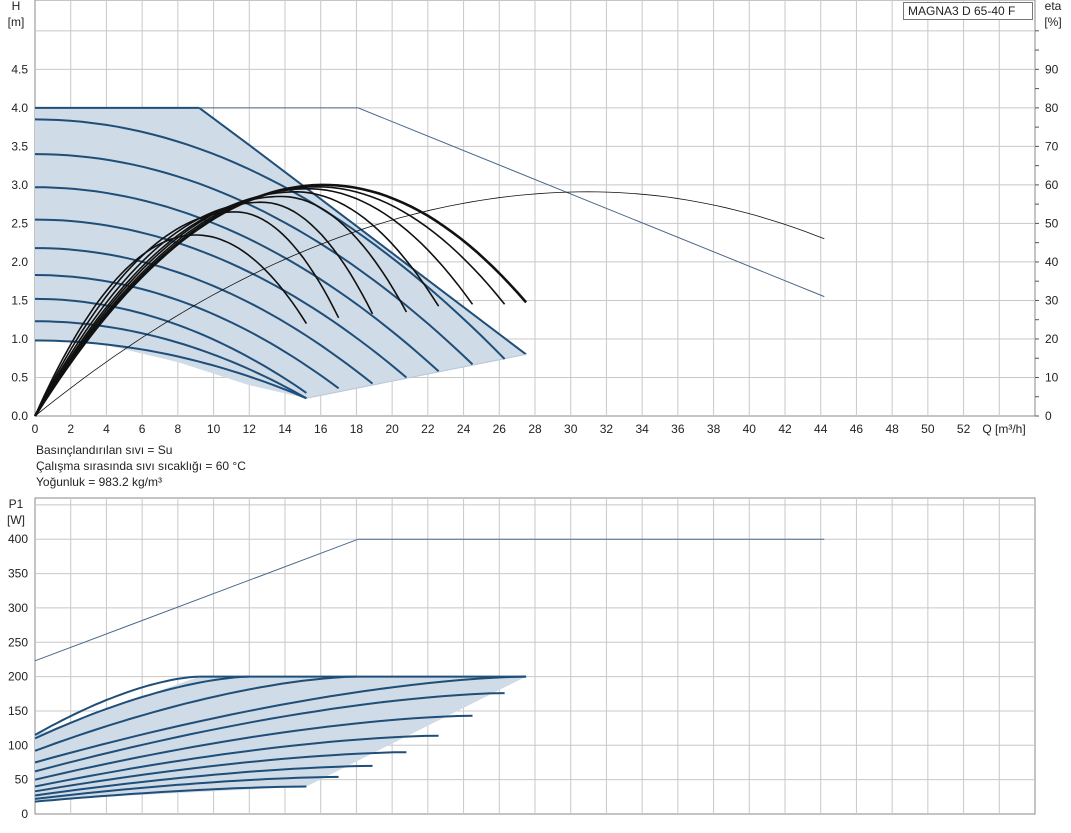 Image resolution: width=1071 pixels, height=833 pixels. What do you see at coordinates (714, 429) in the screenshot?
I see `x-tick-label: 38` at bounding box center [714, 429].